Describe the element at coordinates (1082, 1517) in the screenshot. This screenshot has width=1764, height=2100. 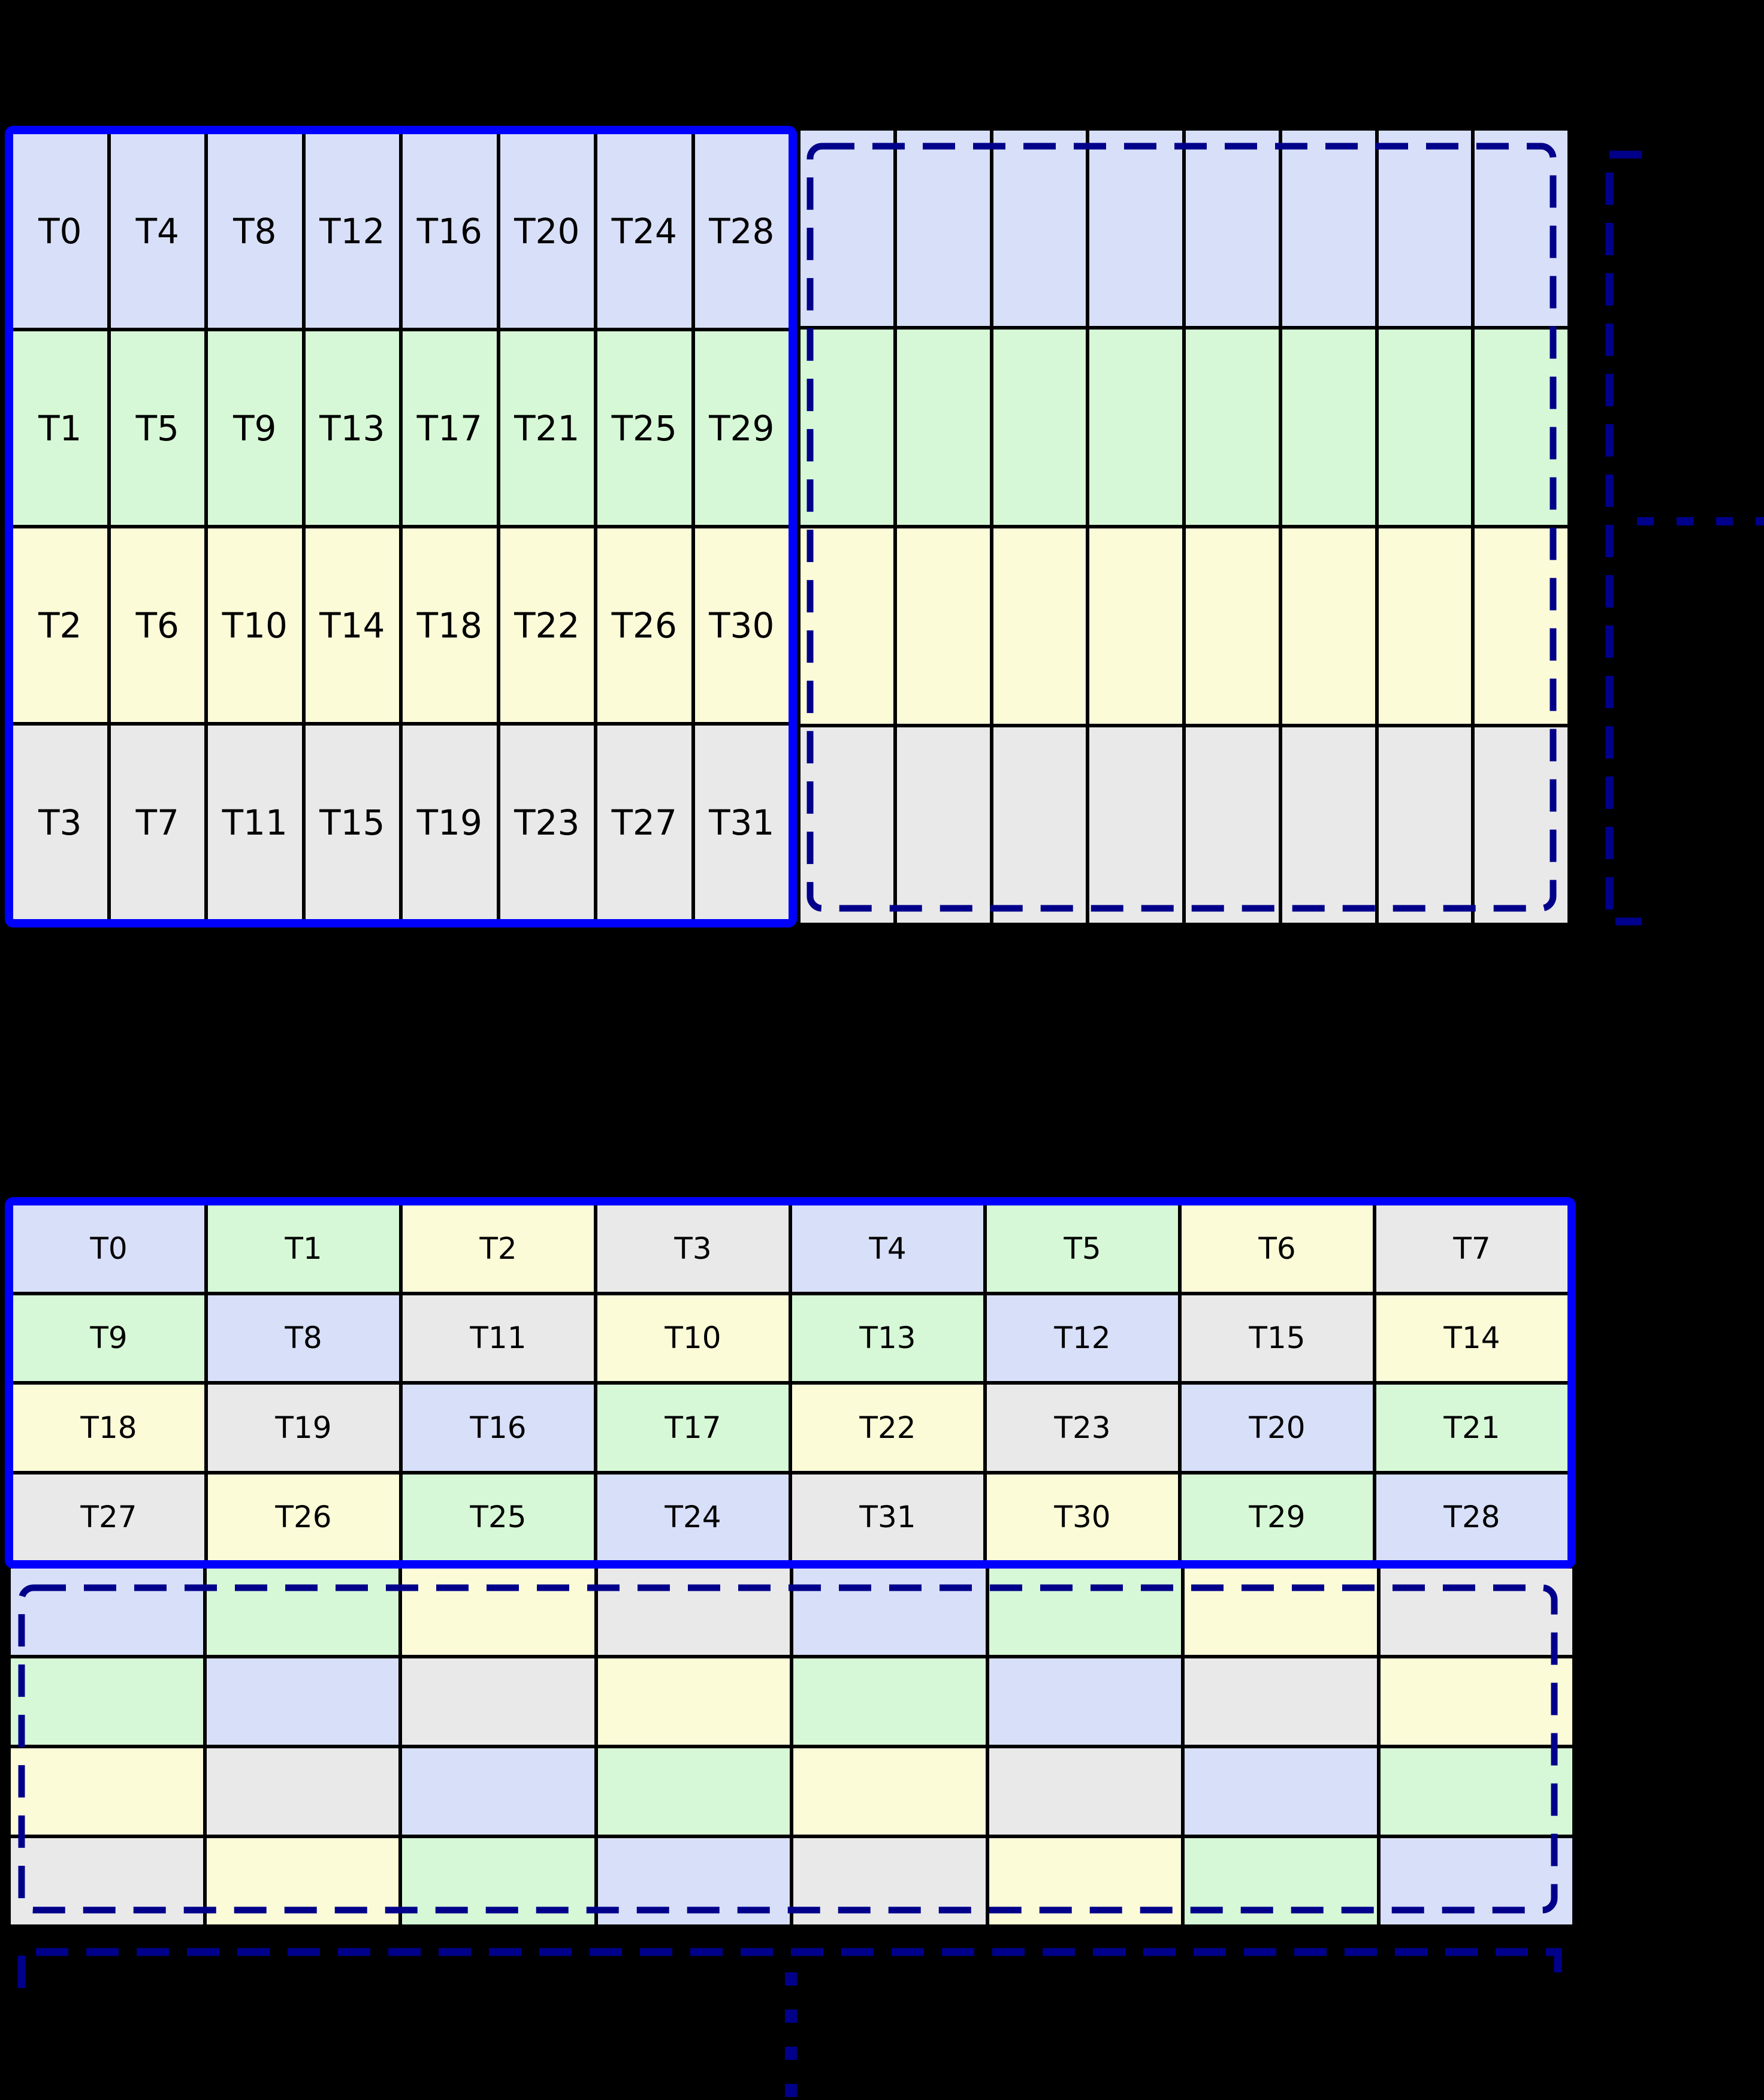
I see `bottom-thread-cell: T30` at that location.